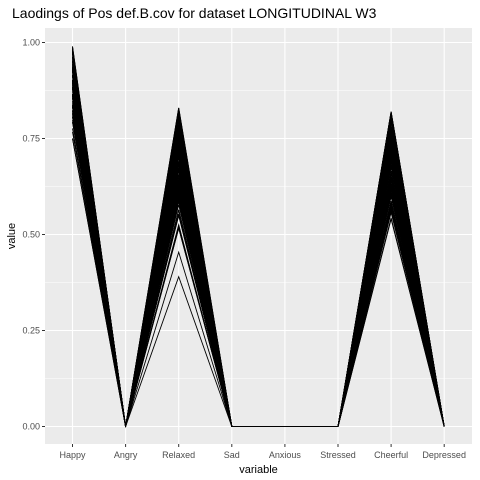 This screenshot has width=480, height=480. Describe the element at coordinates (126, 455) in the screenshot. I see `x-tick-label: Angry` at that location.